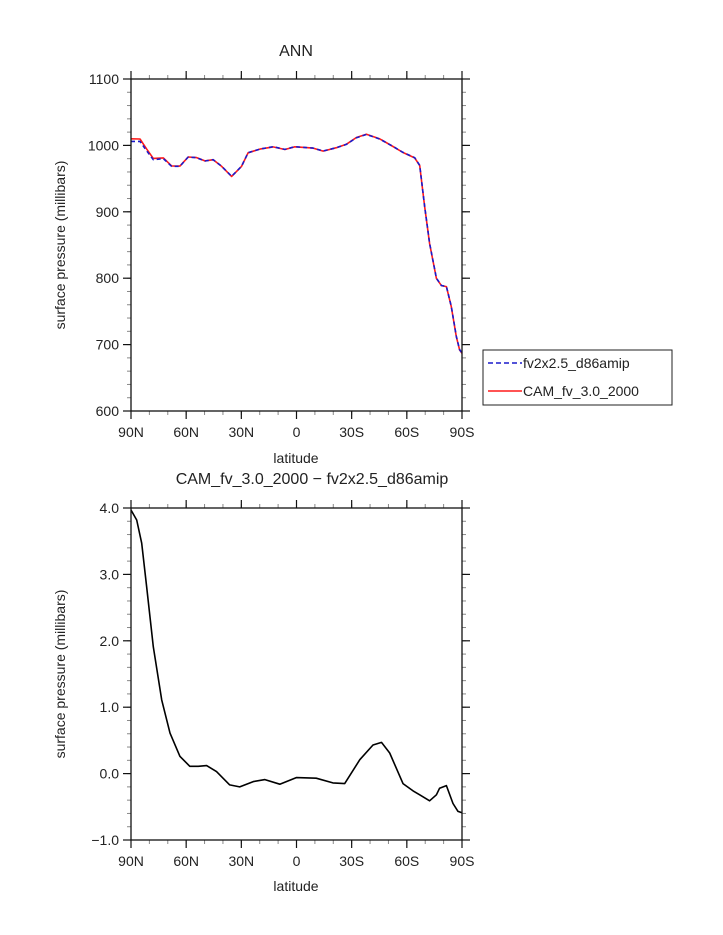  I want to click on legend: fv2x2.5_d86amip CAM_fv_3.0_2000, so click(577, 377).